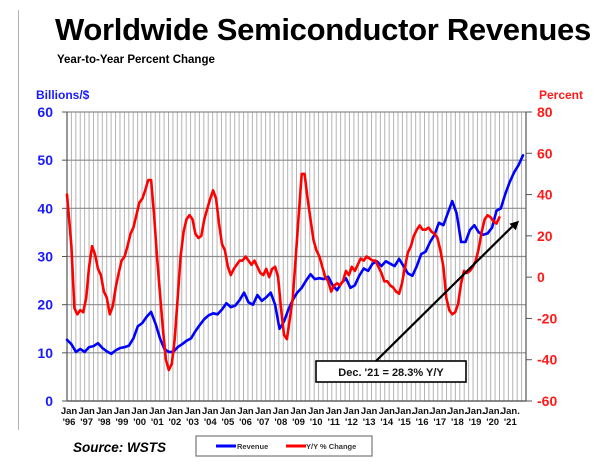 The height and width of the screenshot is (474, 600). I want to click on legend-revenue-label: Revenue, so click(252, 446).